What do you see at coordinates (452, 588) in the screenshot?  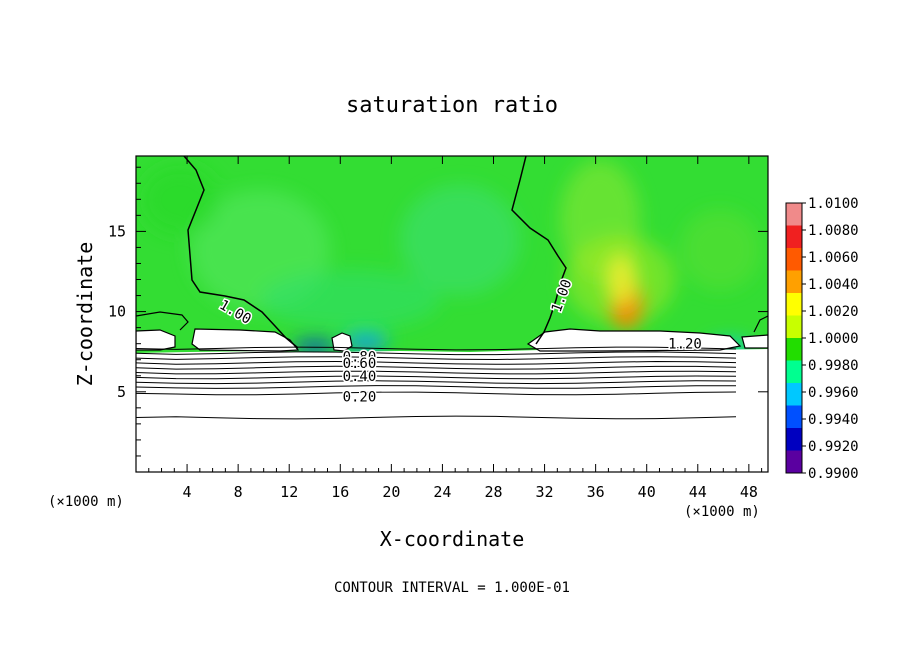 I see `footer-note: CONTOUR INTERVAL = 1.000E-01` at bounding box center [452, 588].